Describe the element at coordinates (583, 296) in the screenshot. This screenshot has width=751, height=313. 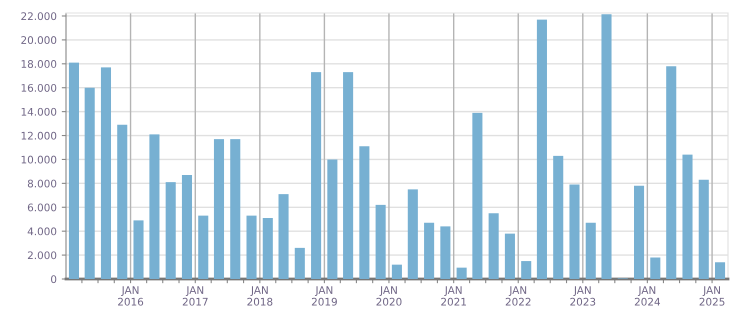
I see `x-tick-label: JAN 2023` at that location.